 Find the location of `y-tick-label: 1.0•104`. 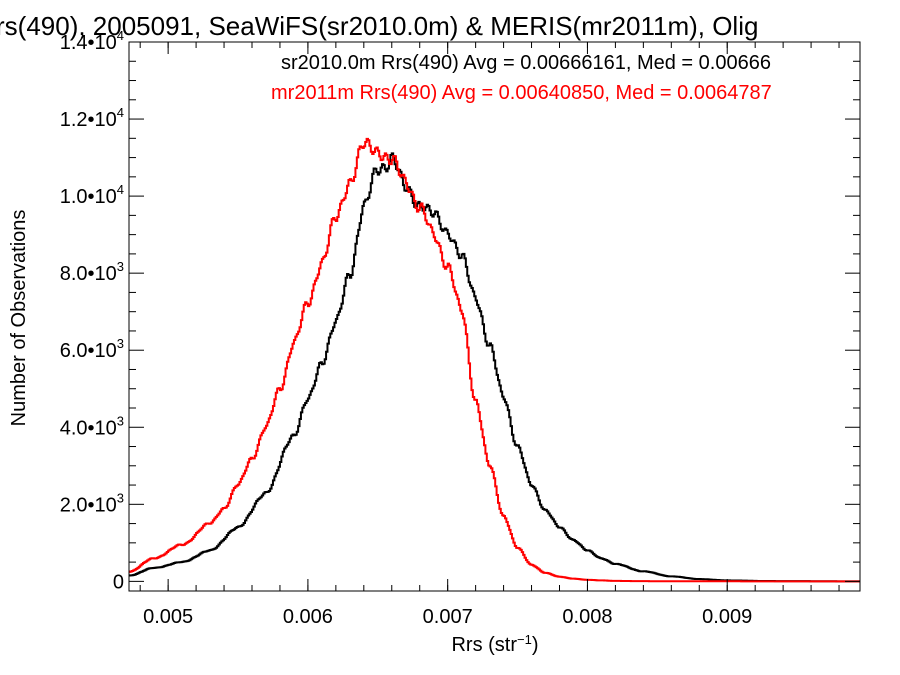

y-tick-label: 1.0•104 is located at coordinates (92, 195).